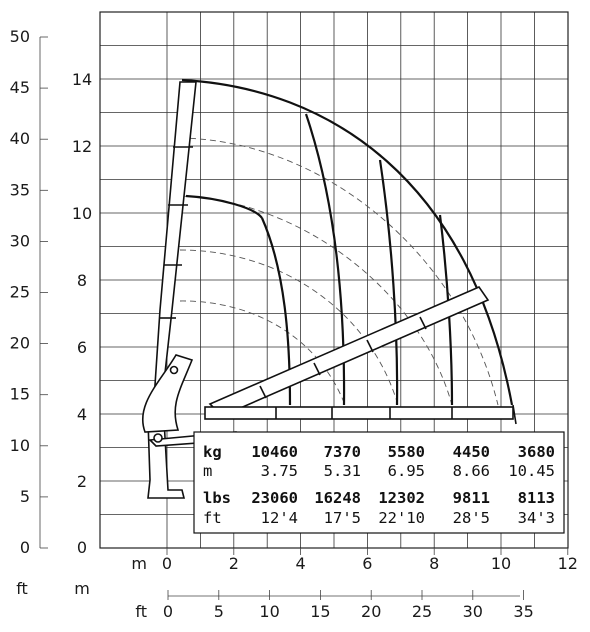  What do you see at coordinates (301, 563) in the screenshot?
I see `bottom-m-tick-label: 4` at bounding box center [301, 563].